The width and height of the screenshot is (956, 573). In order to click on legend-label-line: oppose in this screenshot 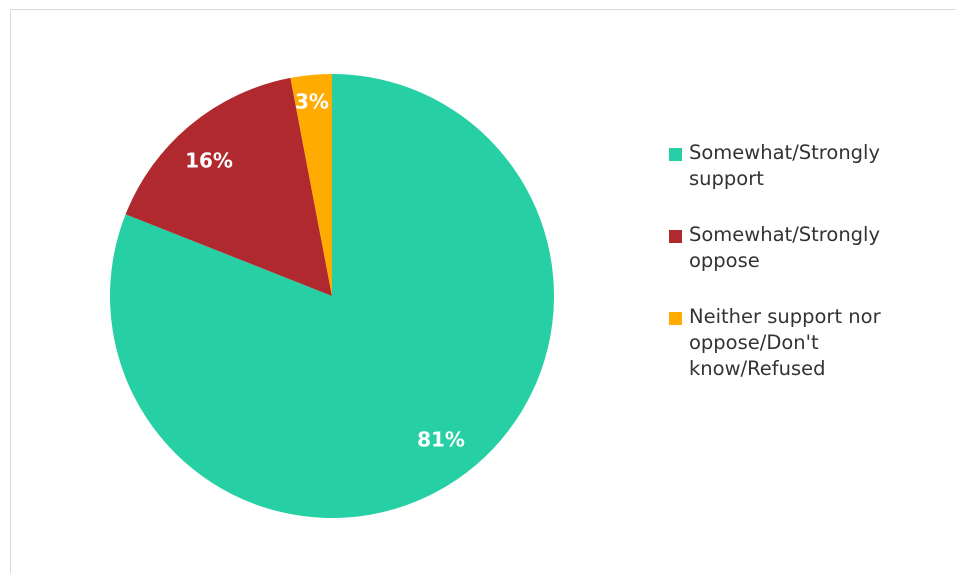, I will do `click(724, 260)`.